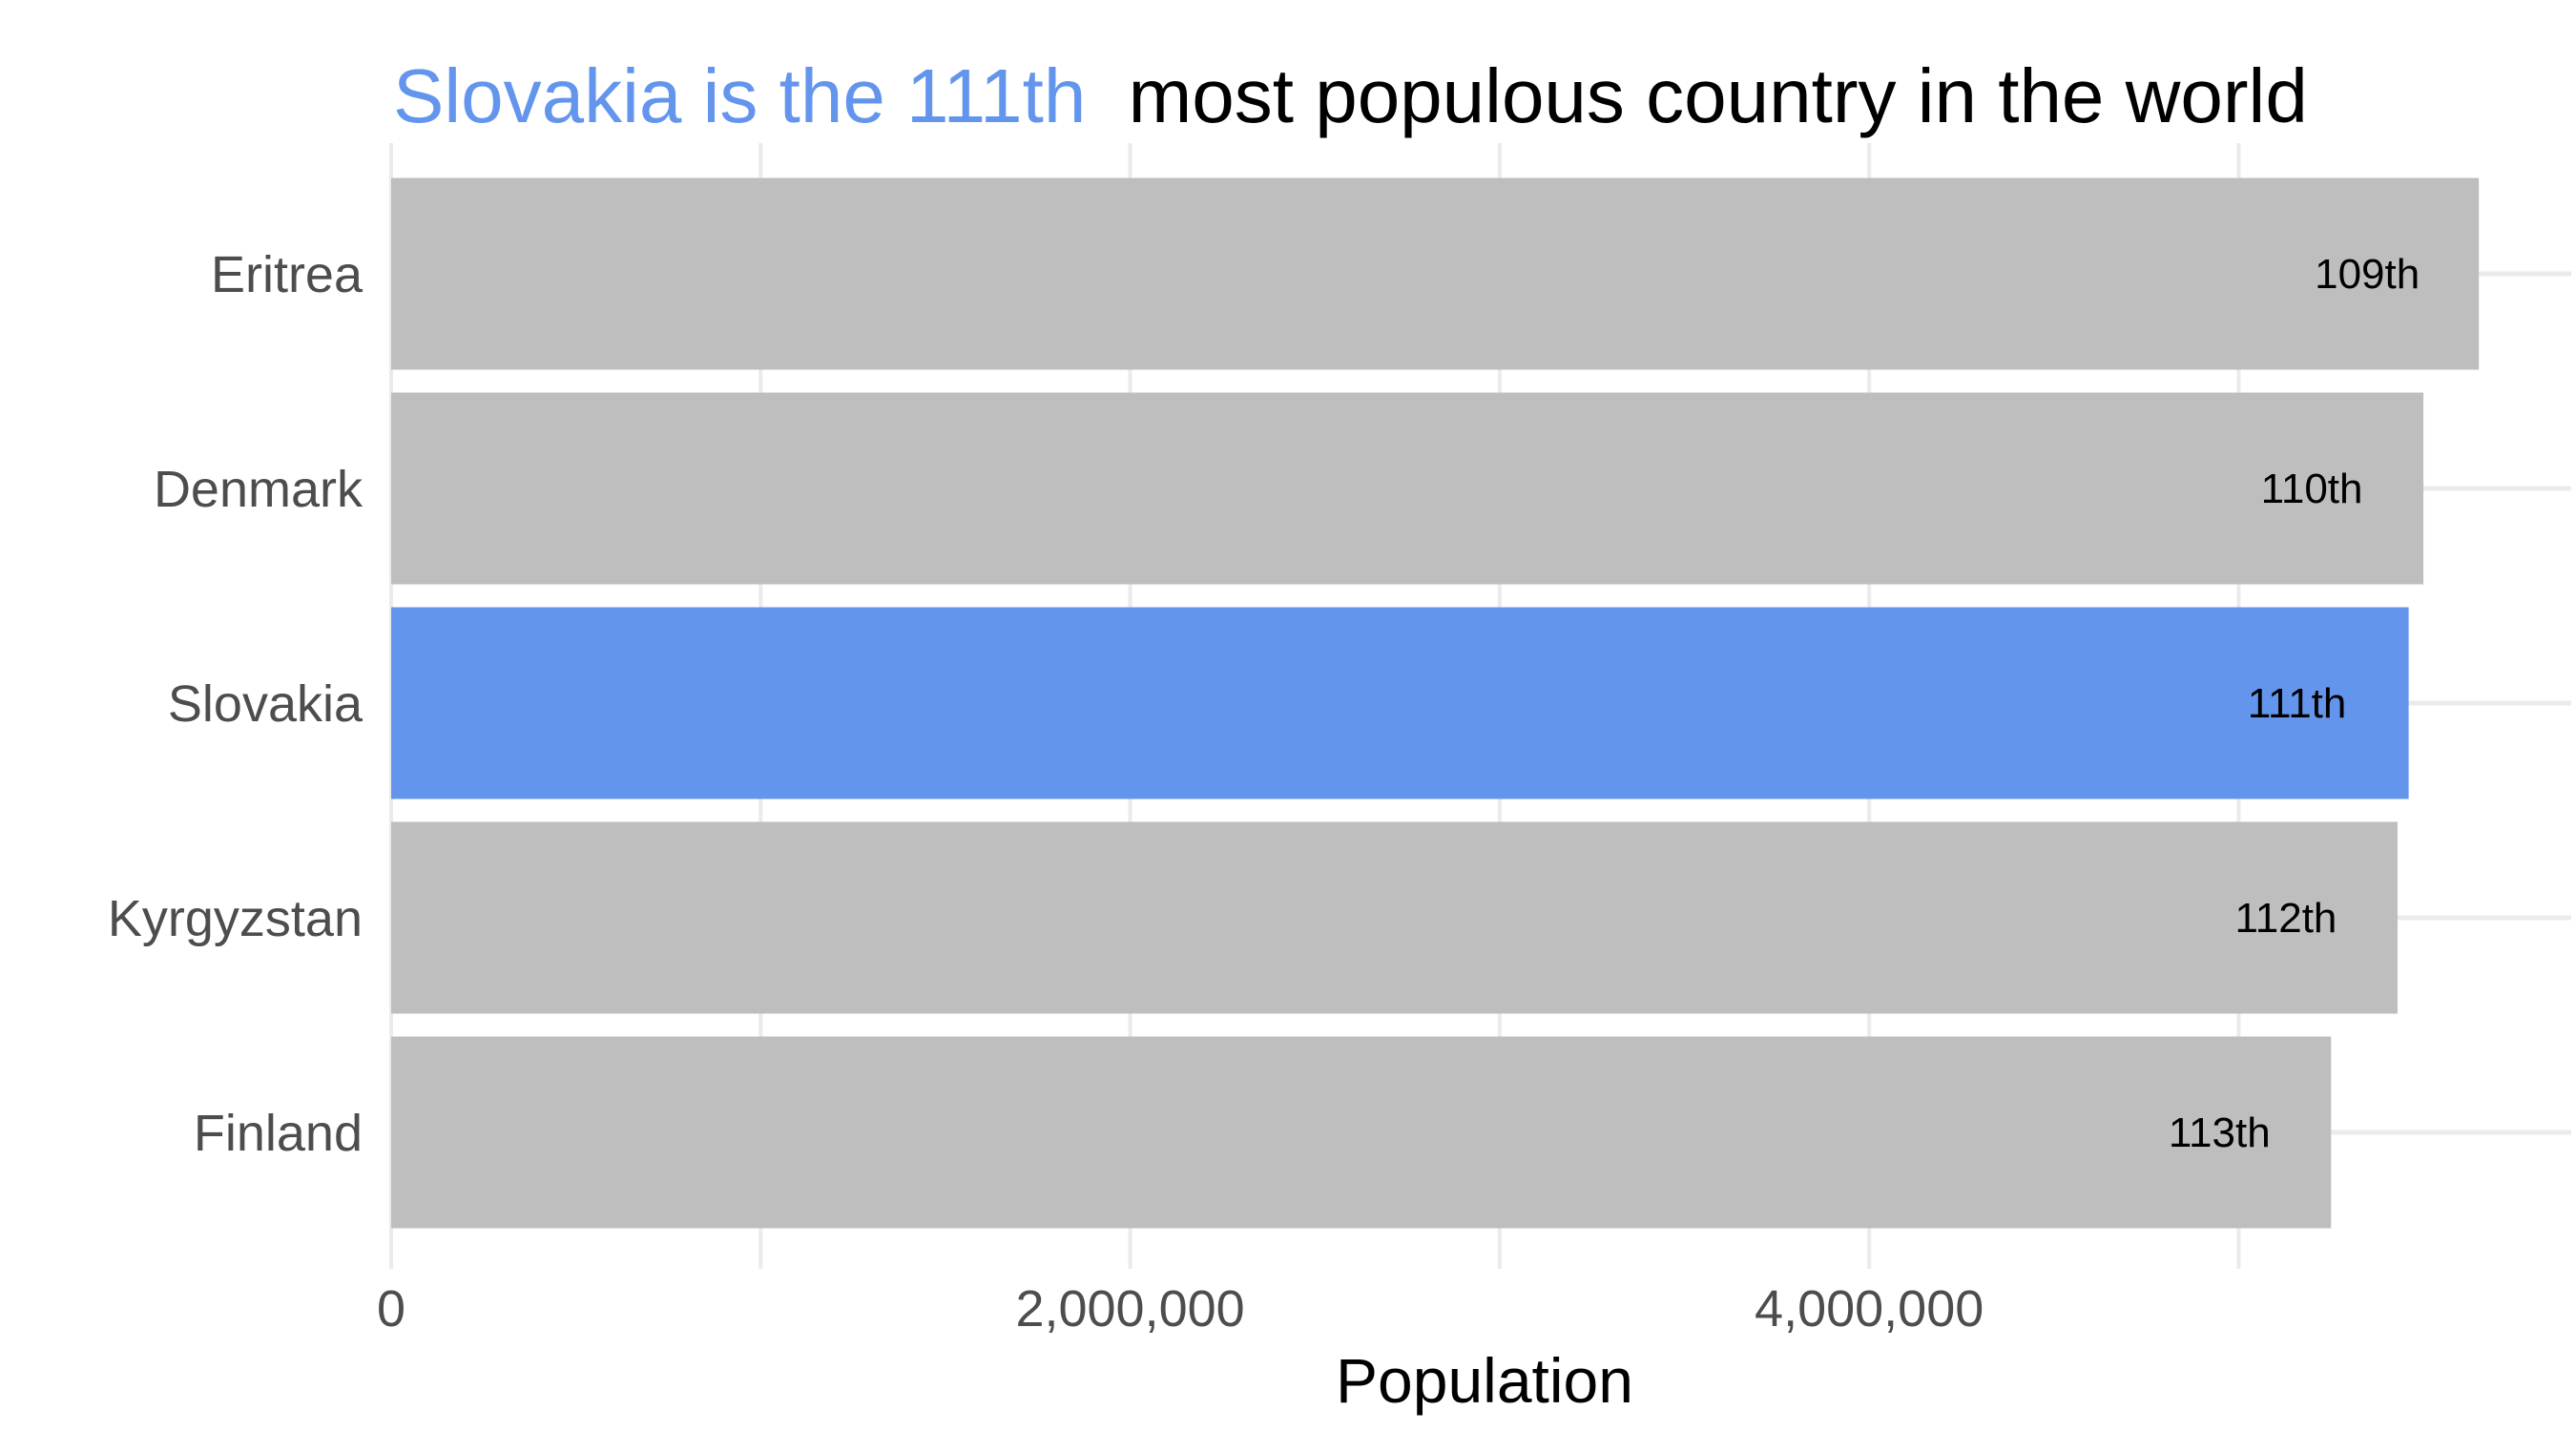 The width and height of the screenshot is (2576, 1431). Describe the element at coordinates (1129, 1309) in the screenshot. I see `x-tick-label: 2,000,000` at that location.